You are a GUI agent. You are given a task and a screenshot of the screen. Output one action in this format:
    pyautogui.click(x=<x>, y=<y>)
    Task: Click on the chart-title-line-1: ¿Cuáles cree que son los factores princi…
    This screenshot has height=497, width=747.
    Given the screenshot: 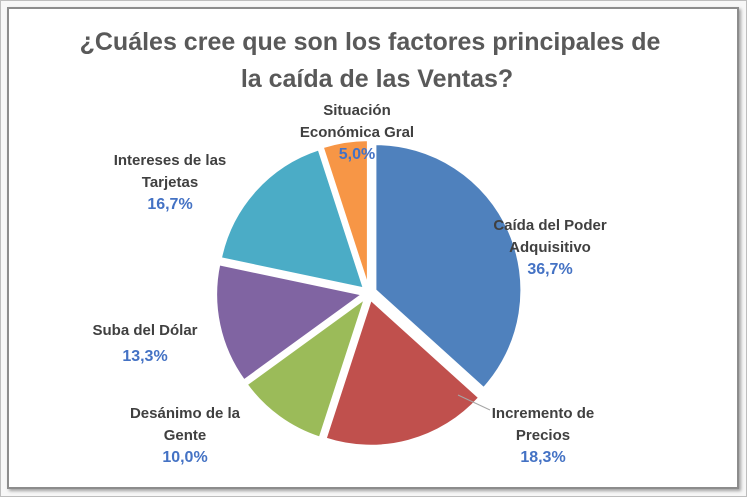 What is the action you would take?
    pyautogui.click(x=370, y=42)
    